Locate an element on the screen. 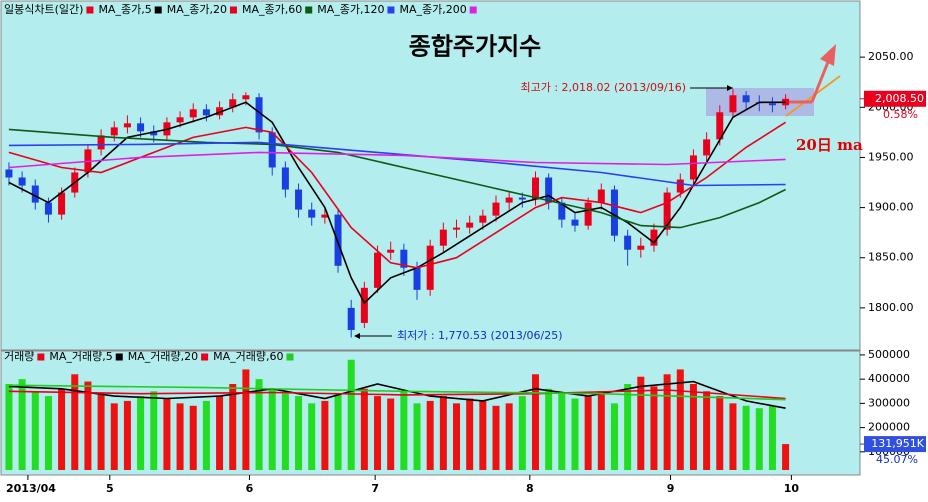  last-price-sub: 0.58% is located at coordinates (900, 114).